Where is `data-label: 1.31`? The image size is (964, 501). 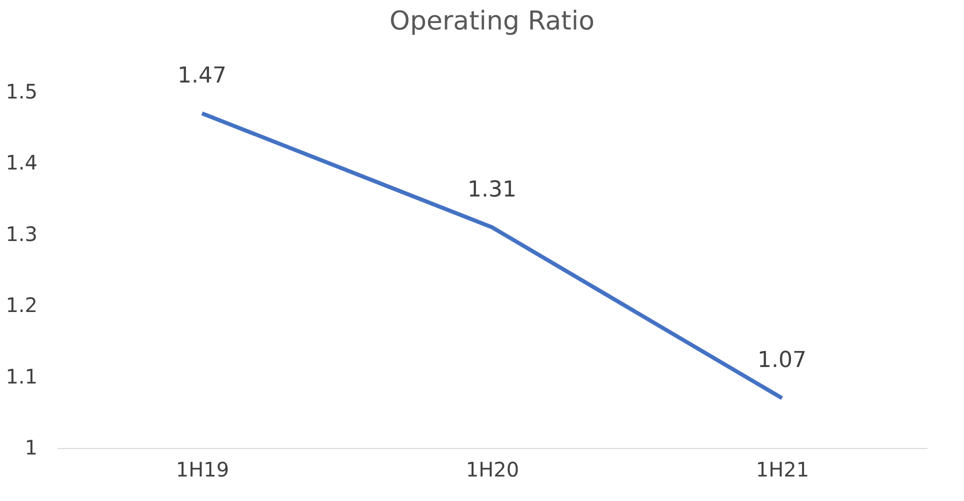 data-label: 1.31 is located at coordinates (492, 189).